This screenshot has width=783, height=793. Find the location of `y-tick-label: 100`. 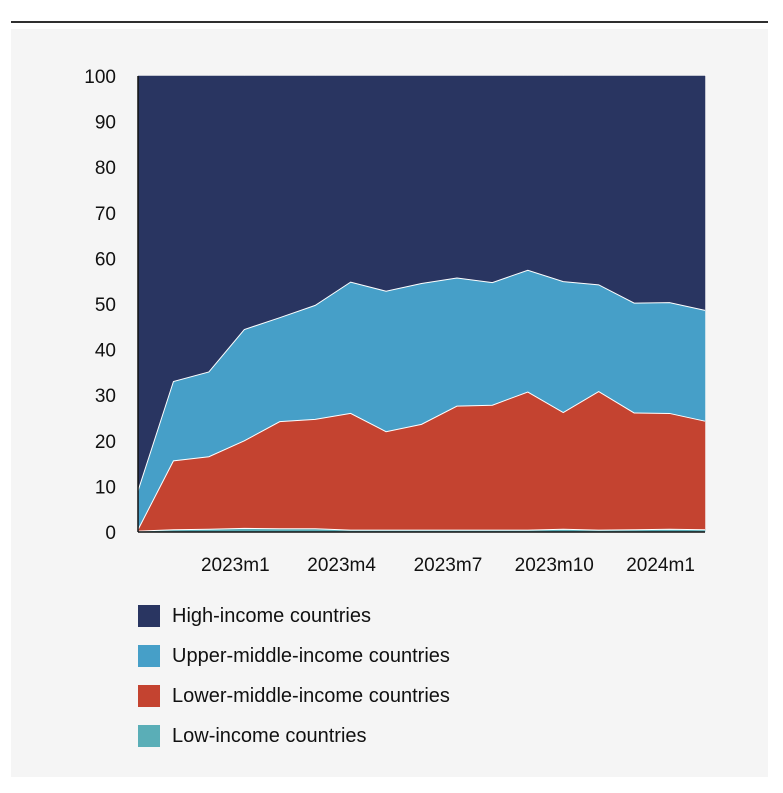

y-tick-label: 100 is located at coordinates (100, 77).